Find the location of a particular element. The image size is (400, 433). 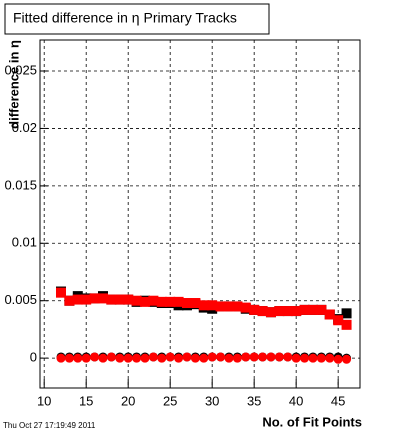

title-box is located at coordinates (137, 19).